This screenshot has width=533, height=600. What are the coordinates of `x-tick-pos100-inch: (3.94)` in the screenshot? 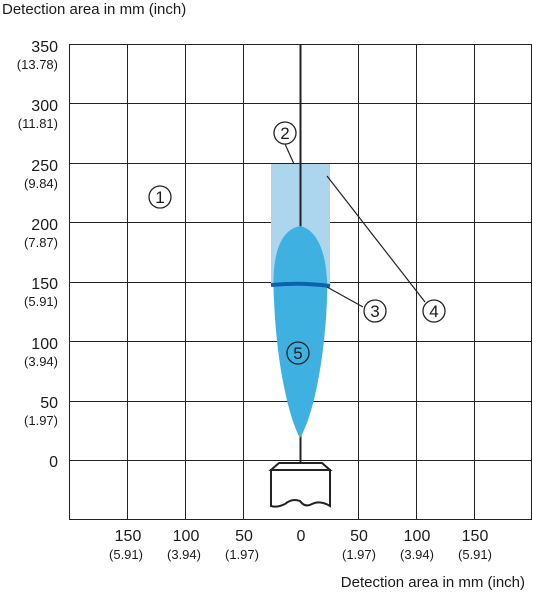 It's located at (417, 554).